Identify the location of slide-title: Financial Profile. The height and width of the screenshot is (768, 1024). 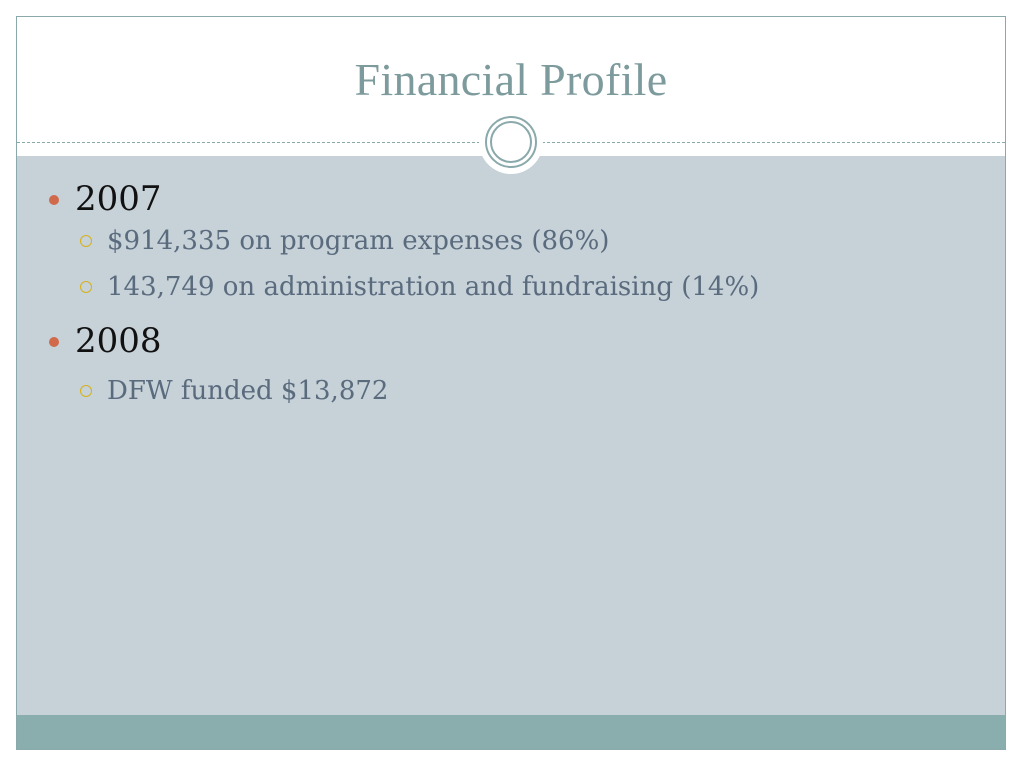
(511, 79).